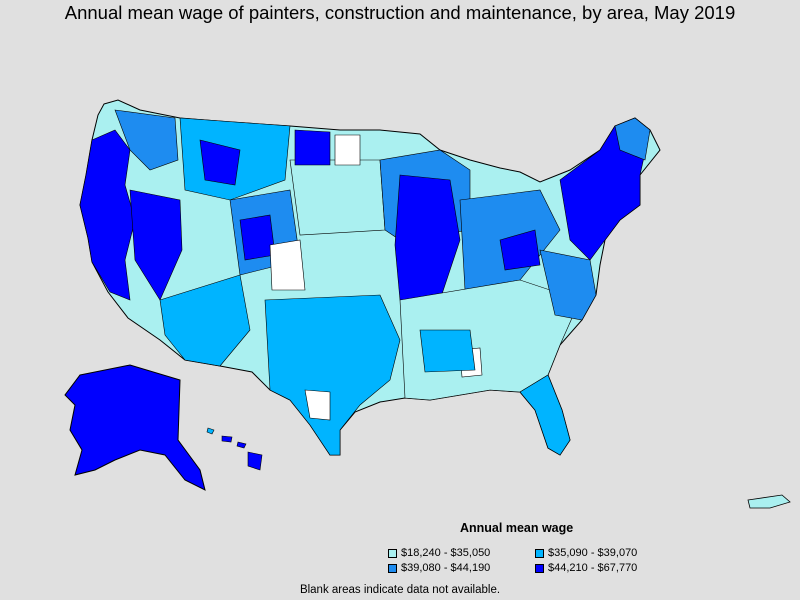  I want to click on maine-region, so click(632, 139).